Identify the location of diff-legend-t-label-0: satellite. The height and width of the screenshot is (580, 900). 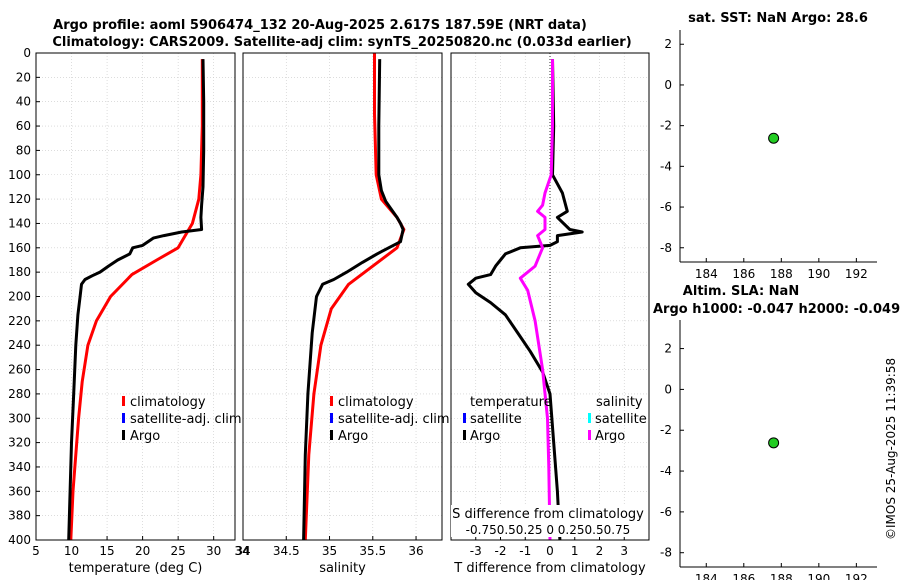
(496, 419).